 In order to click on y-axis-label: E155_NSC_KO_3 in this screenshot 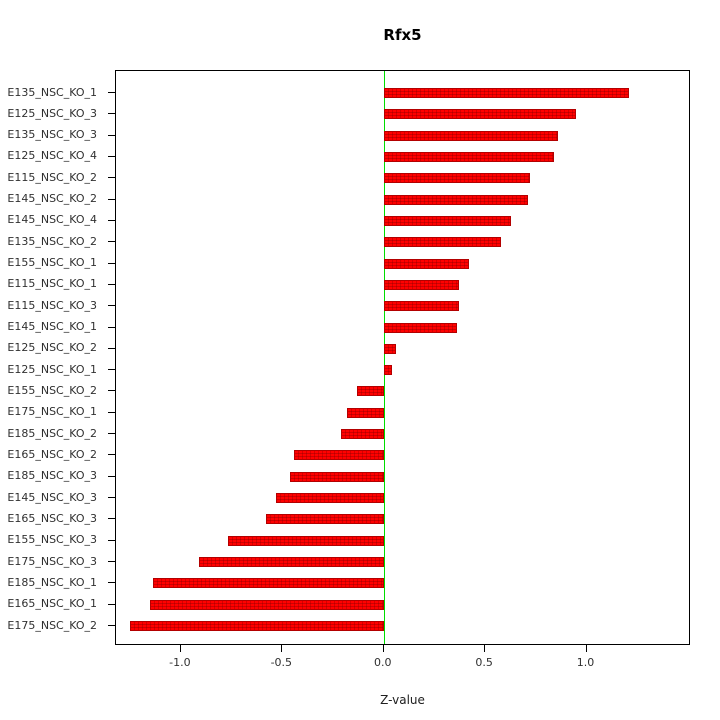, I will do `click(52, 540)`.